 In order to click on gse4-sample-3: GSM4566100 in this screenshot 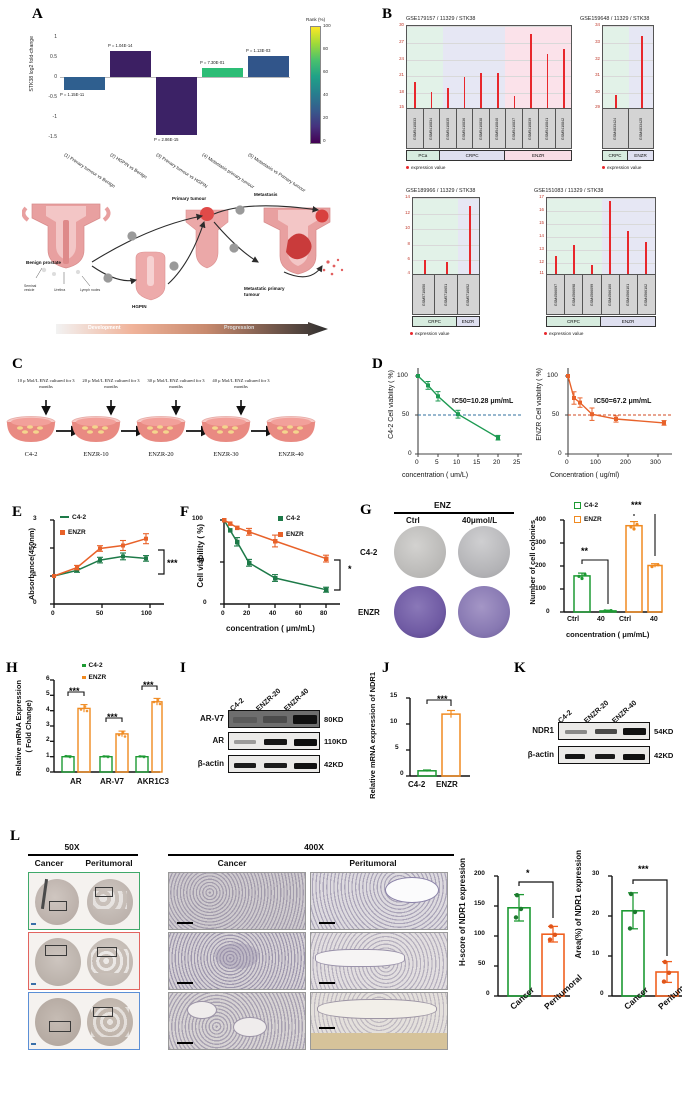, I will do `click(610, 294)`.